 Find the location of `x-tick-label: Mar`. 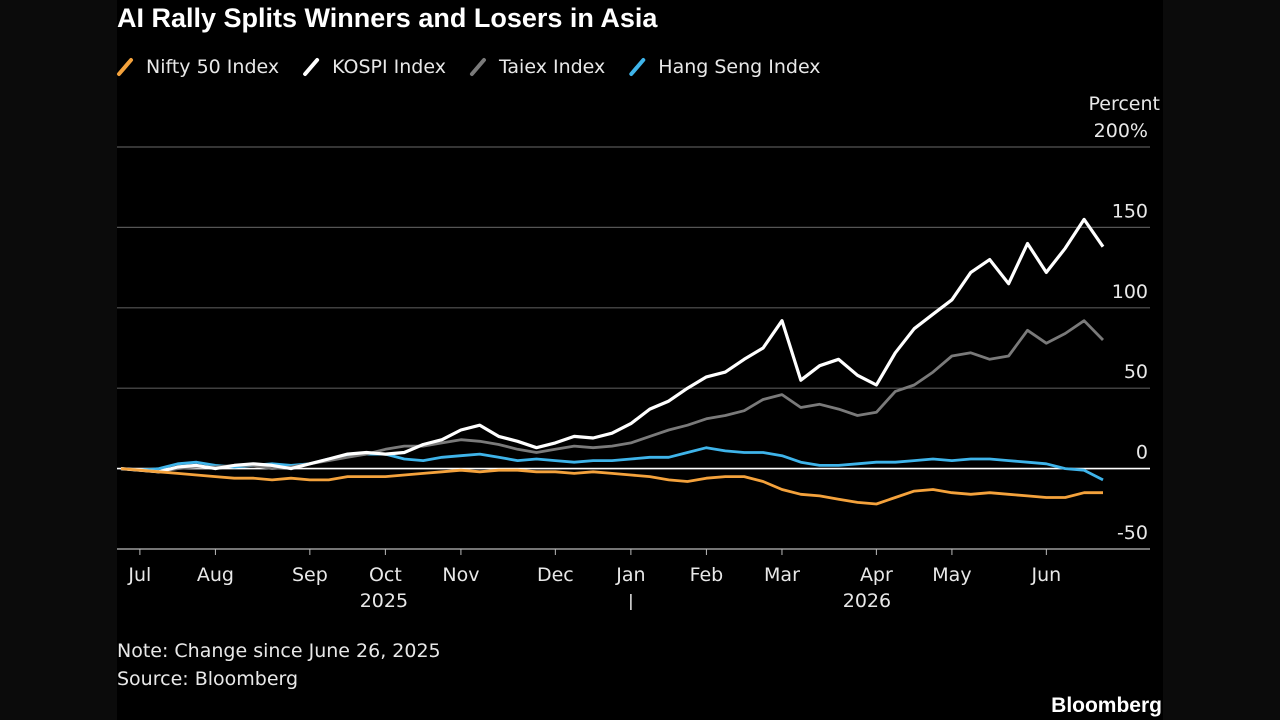

x-tick-label: Mar is located at coordinates (782, 575).